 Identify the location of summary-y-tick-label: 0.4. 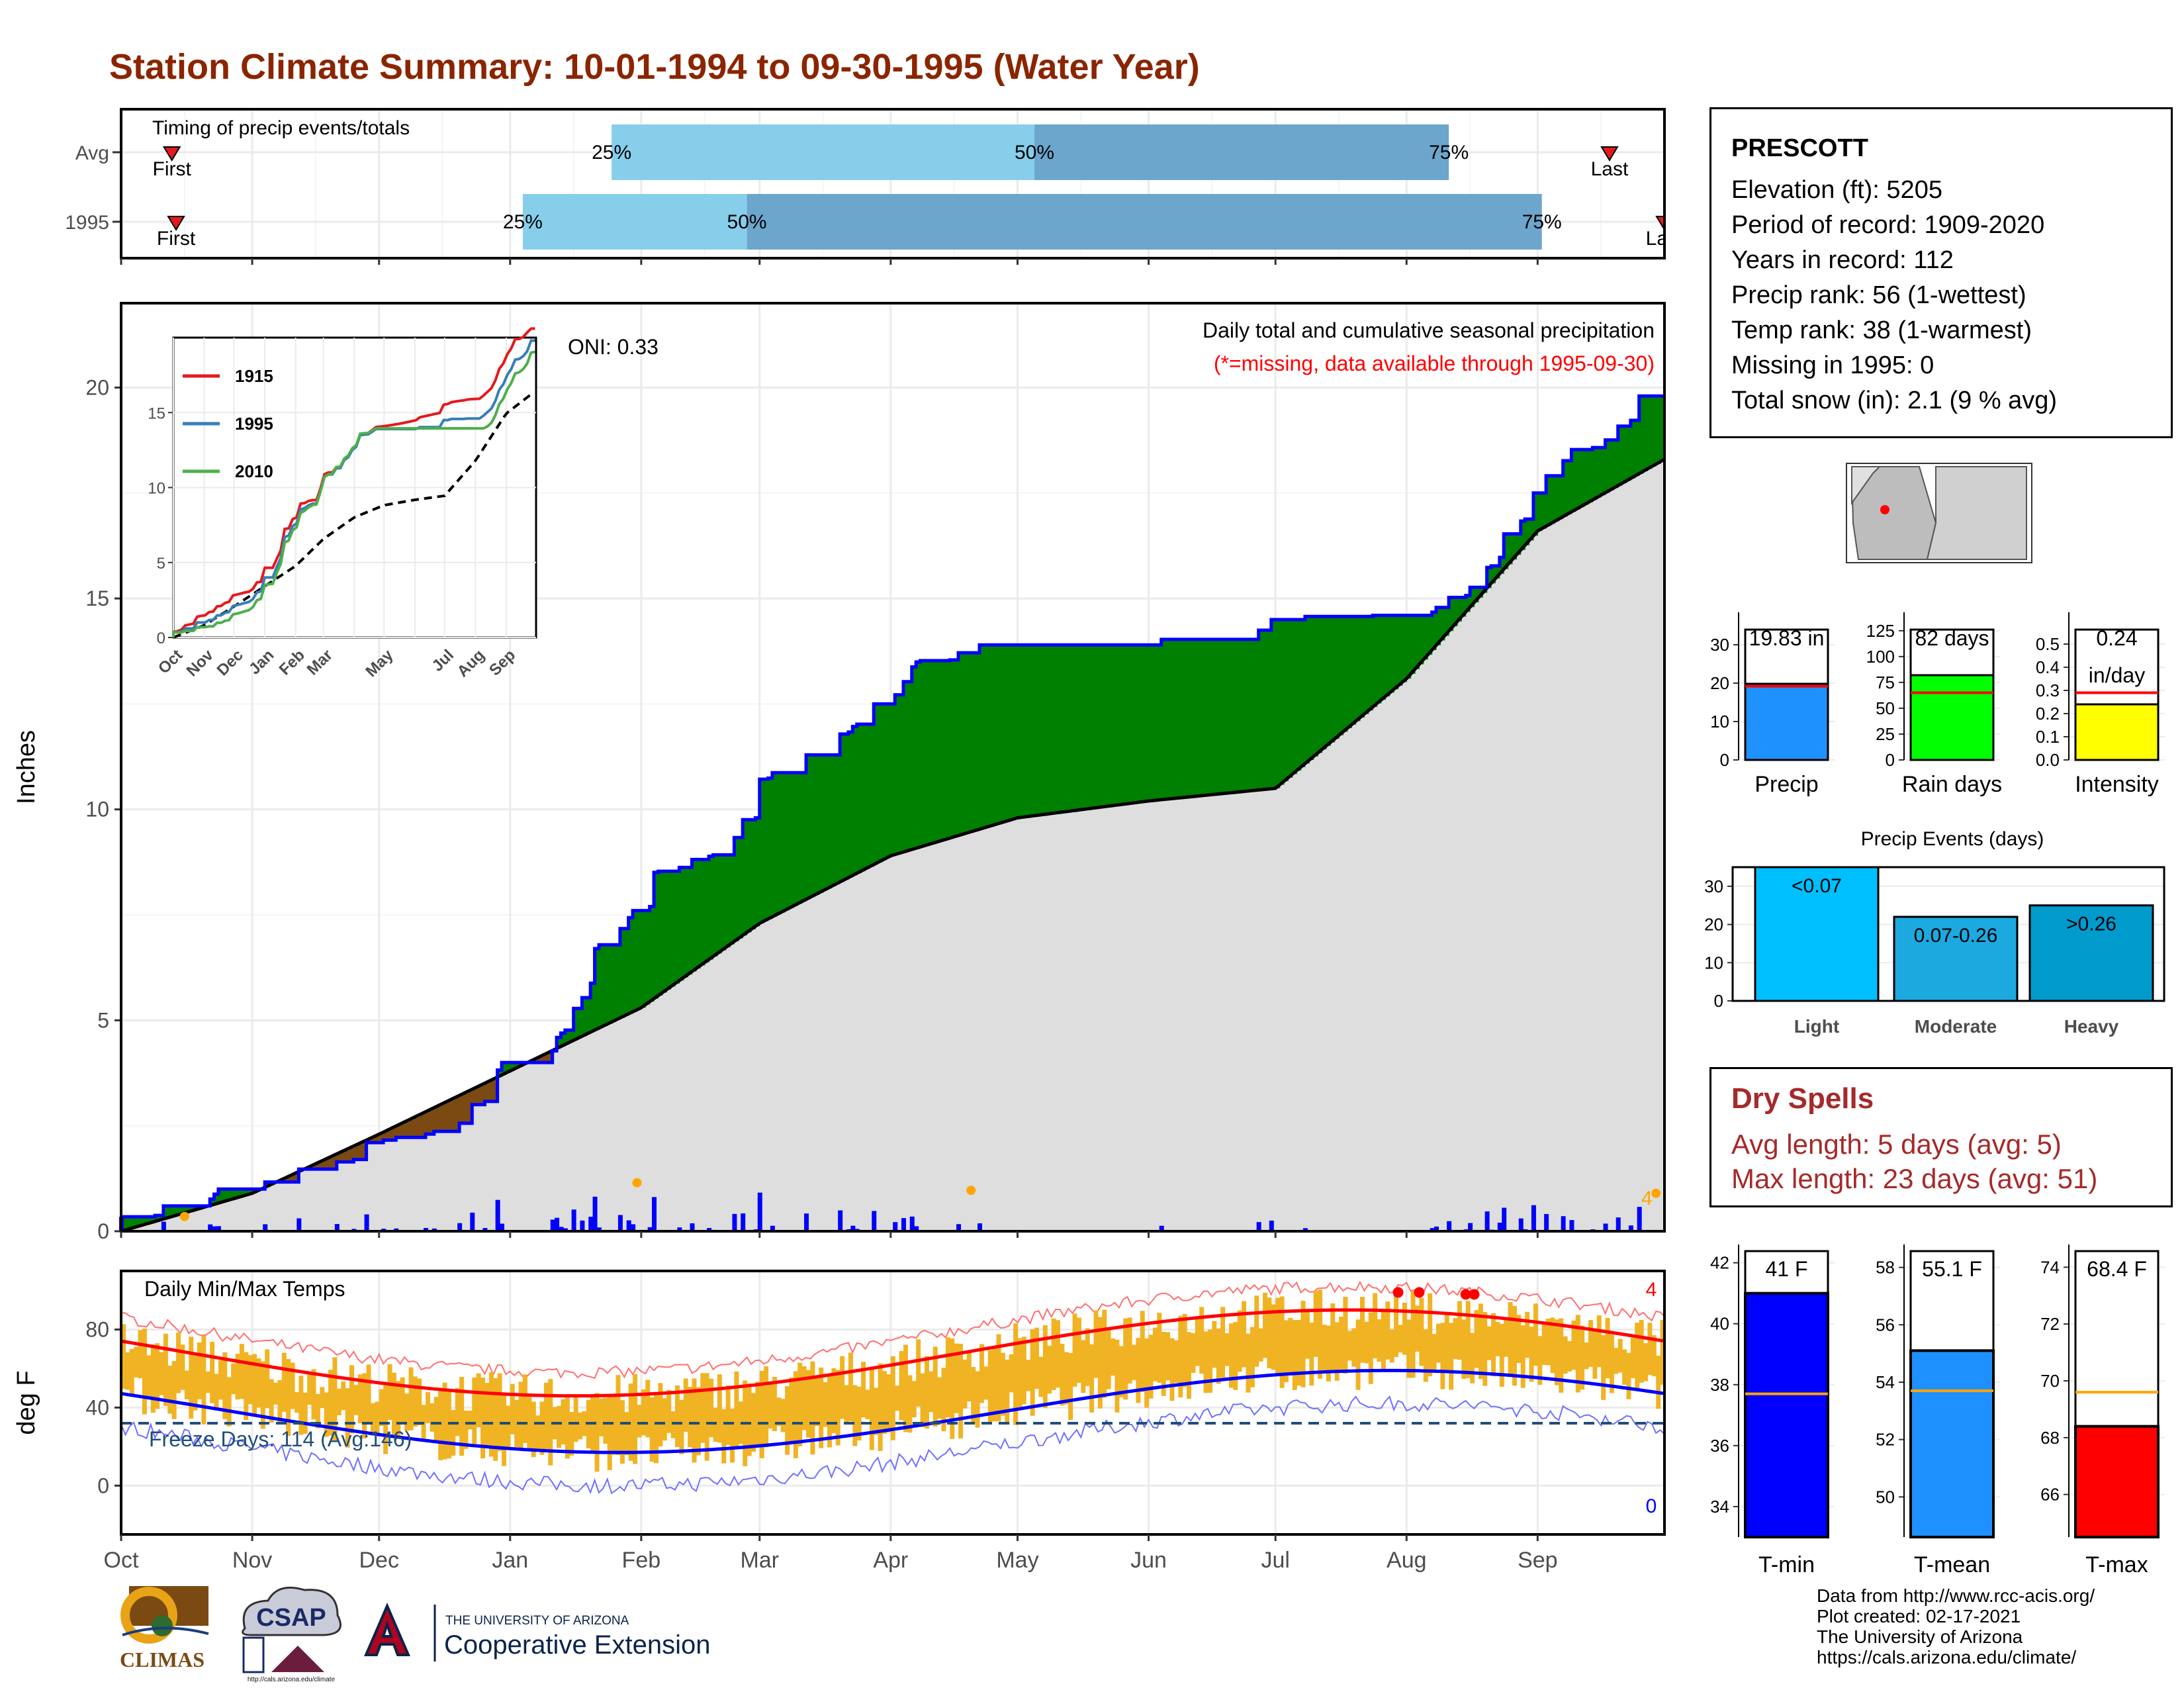
(2048, 667).